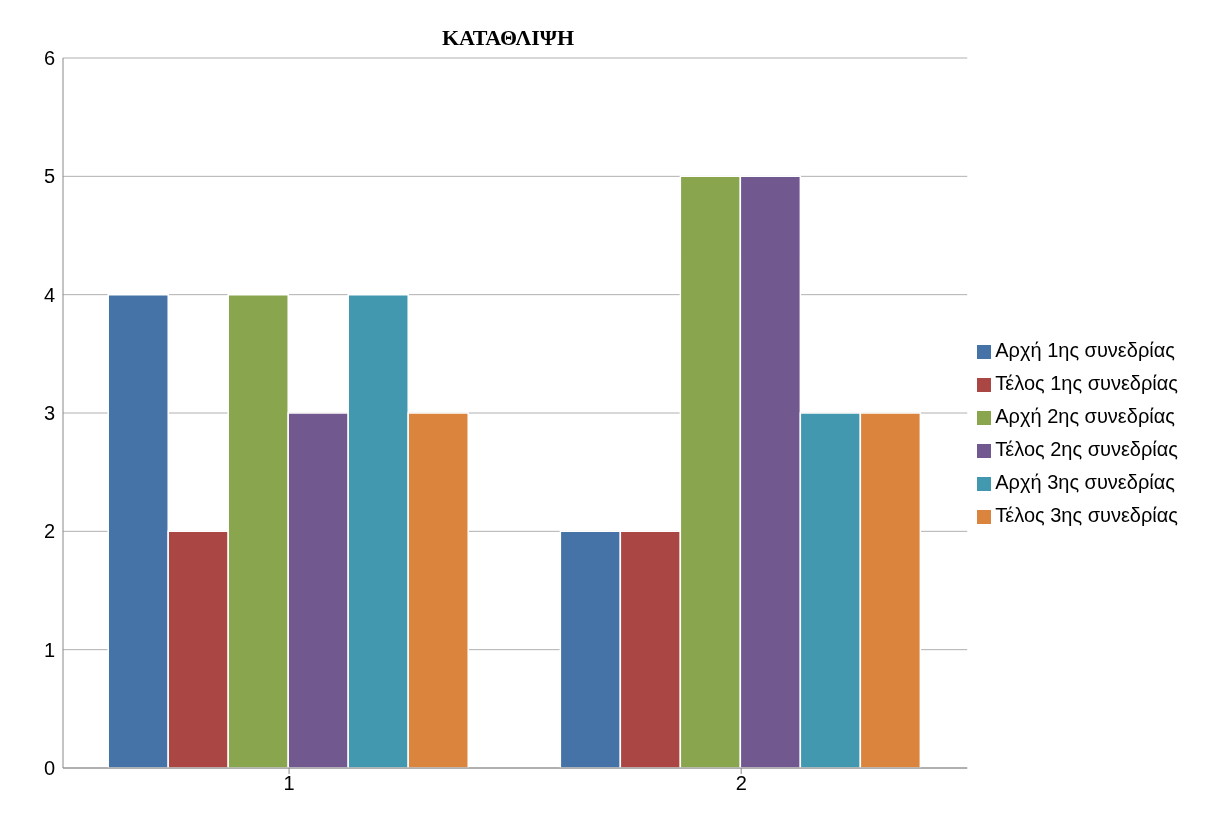 The width and height of the screenshot is (1208, 836). Describe the element at coordinates (508, 37) in the screenshot. I see `chart-title: ΚΑΤΑΘΛΙΨΗ` at that location.